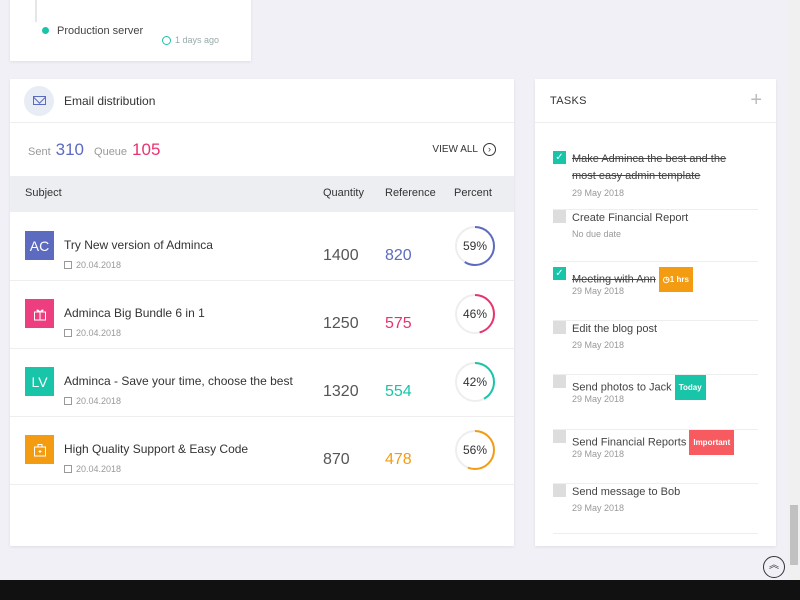 The image size is (800, 600). I want to click on timeline-item-text: Production server, so click(100, 31).